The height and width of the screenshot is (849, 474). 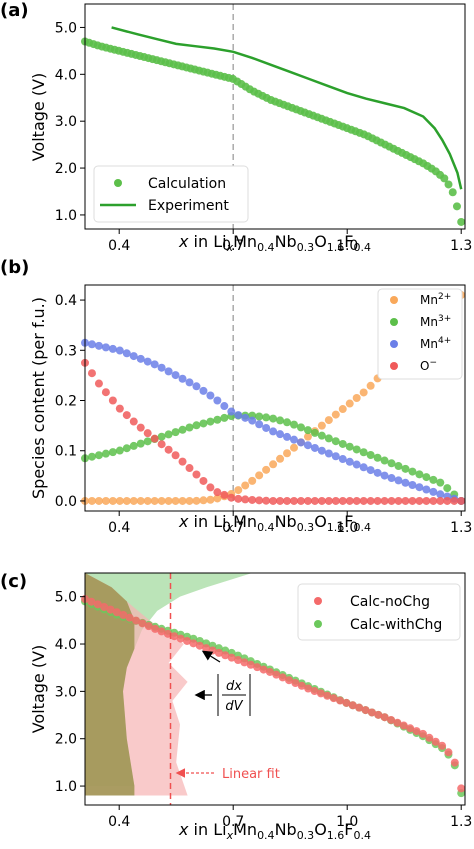 What do you see at coordinates (118, 183) in the screenshot?
I see `legend-calculation-marker` at bounding box center [118, 183].